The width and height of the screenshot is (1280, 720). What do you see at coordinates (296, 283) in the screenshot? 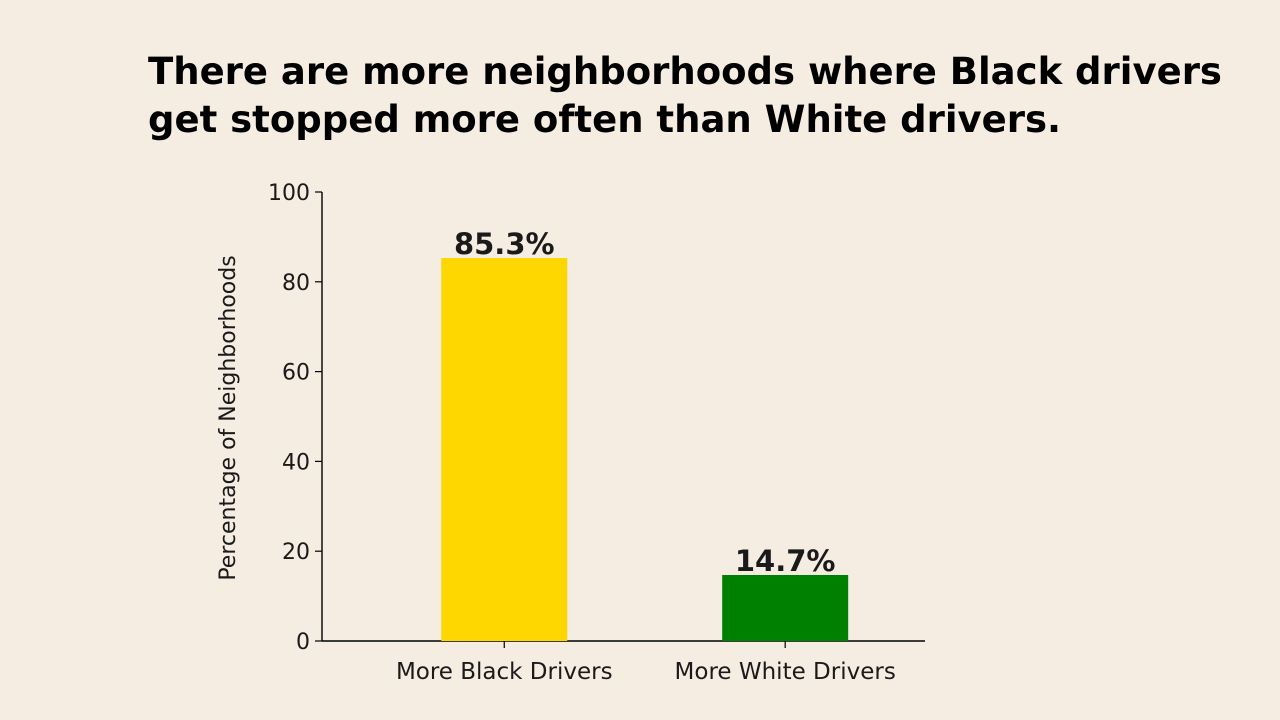
I see `y-tick-label: 80` at bounding box center [296, 283].